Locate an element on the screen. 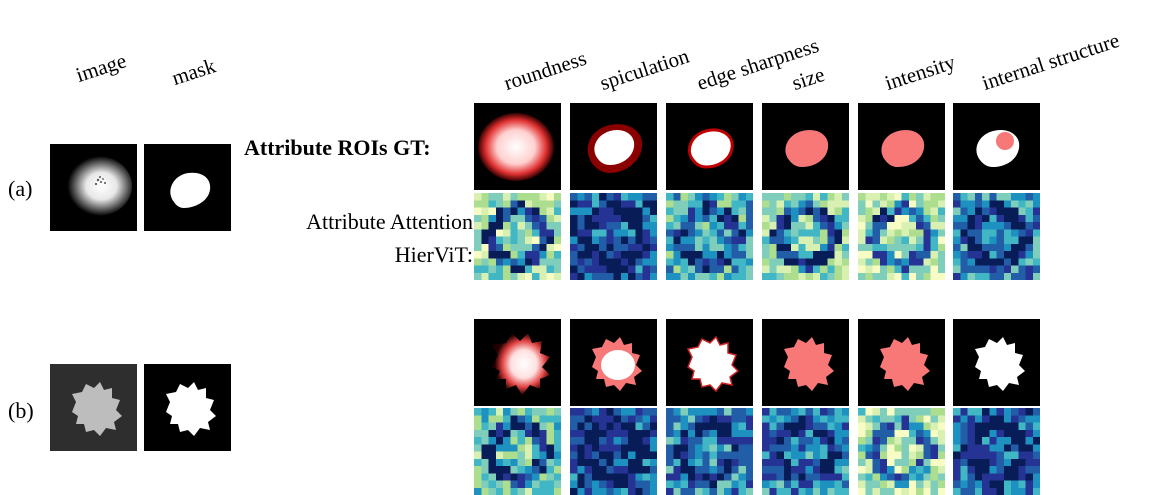 The image size is (1163, 495). gt-a-intensity is located at coordinates (901, 146).